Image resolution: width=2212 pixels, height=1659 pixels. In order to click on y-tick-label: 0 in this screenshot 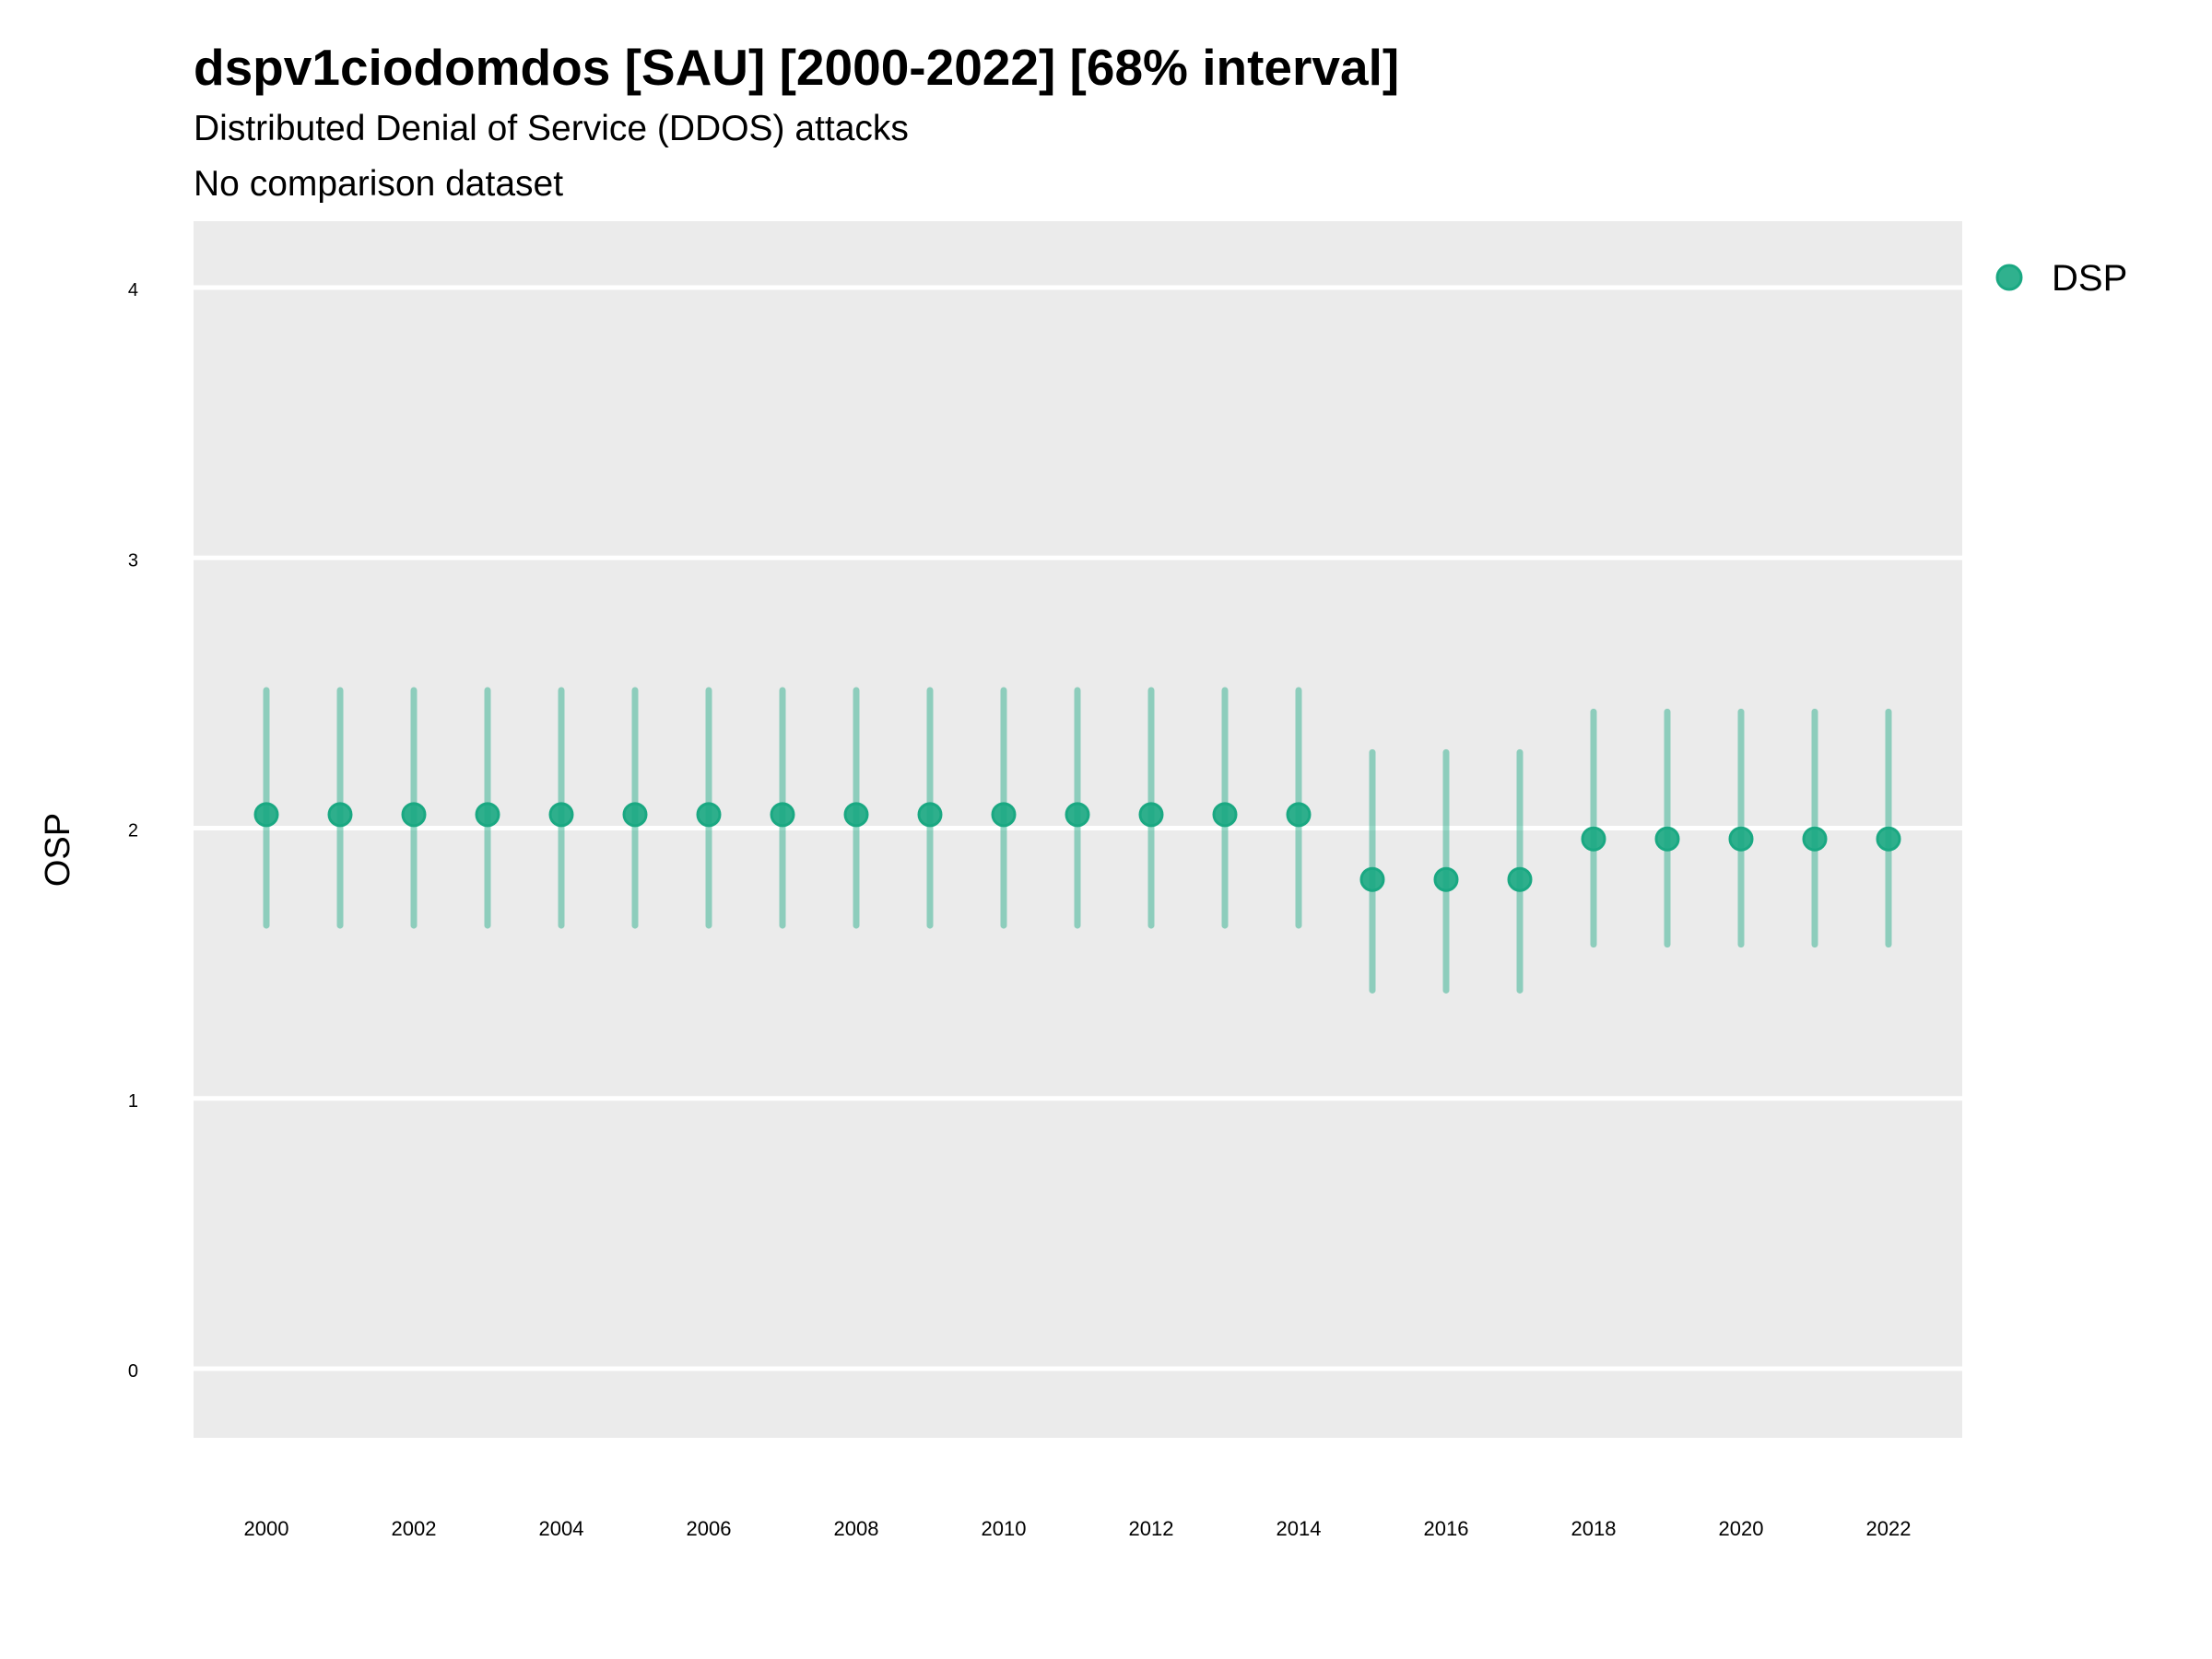, I will do `click(133, 1371)`.